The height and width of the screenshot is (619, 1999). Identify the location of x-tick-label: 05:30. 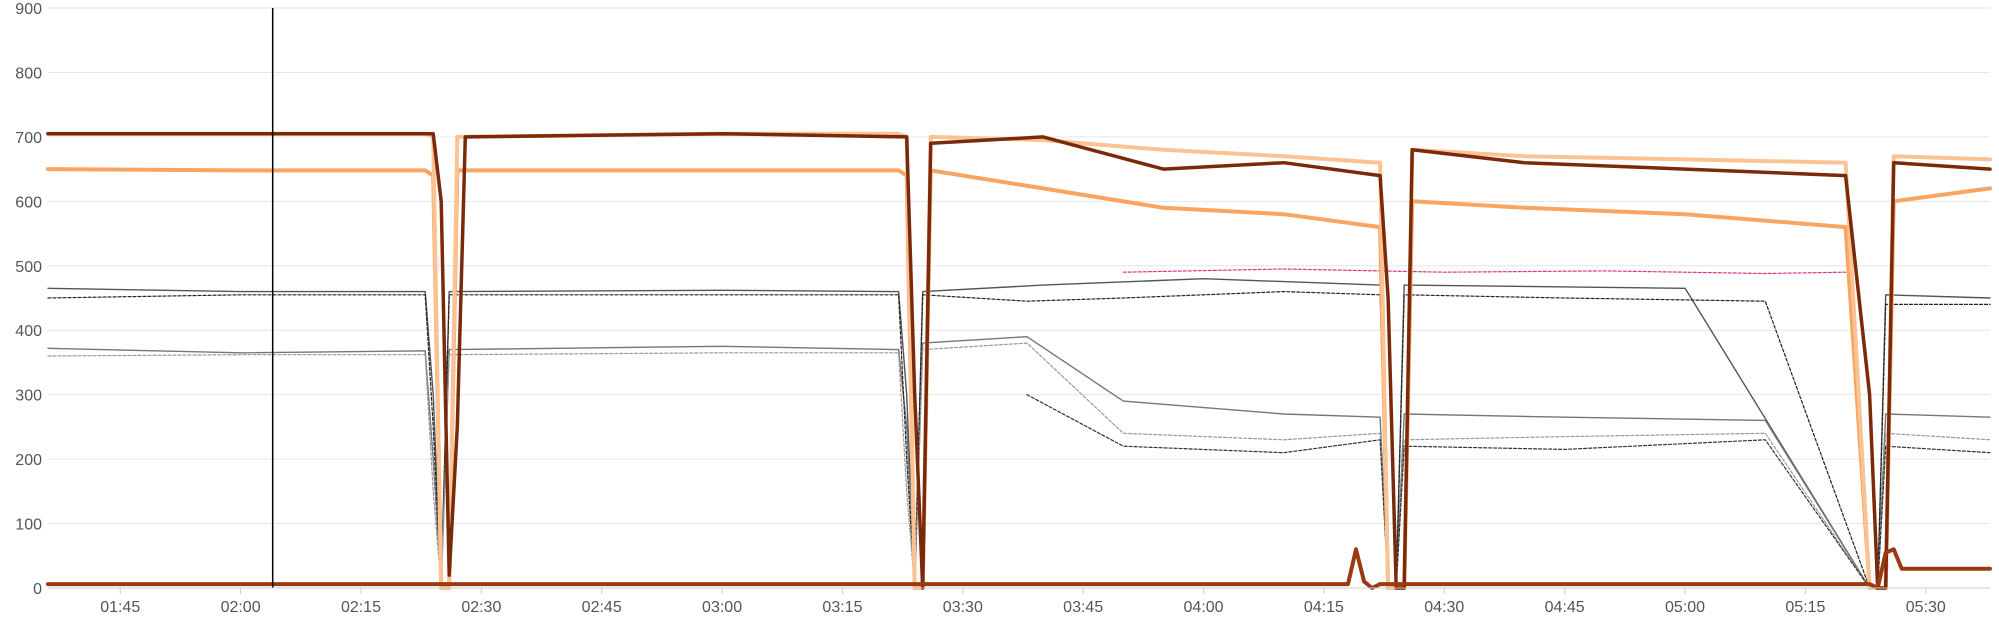
(1926, 607).